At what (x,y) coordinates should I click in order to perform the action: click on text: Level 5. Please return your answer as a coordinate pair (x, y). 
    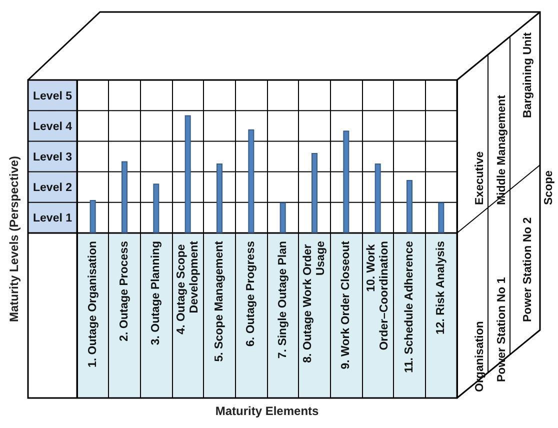
    Looking at the image, I should click on (53, 96).